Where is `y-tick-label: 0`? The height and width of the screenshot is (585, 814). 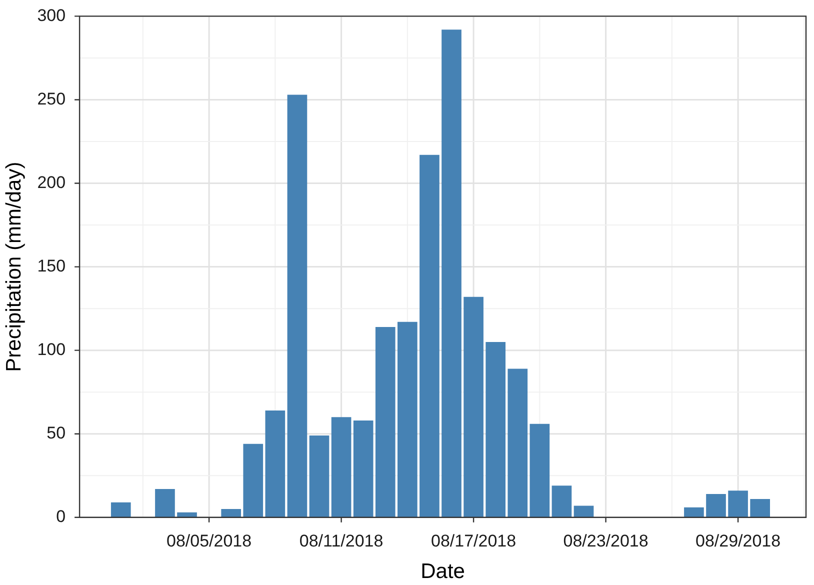 y-tick-label: 0 is located at coordinates (61, 516).